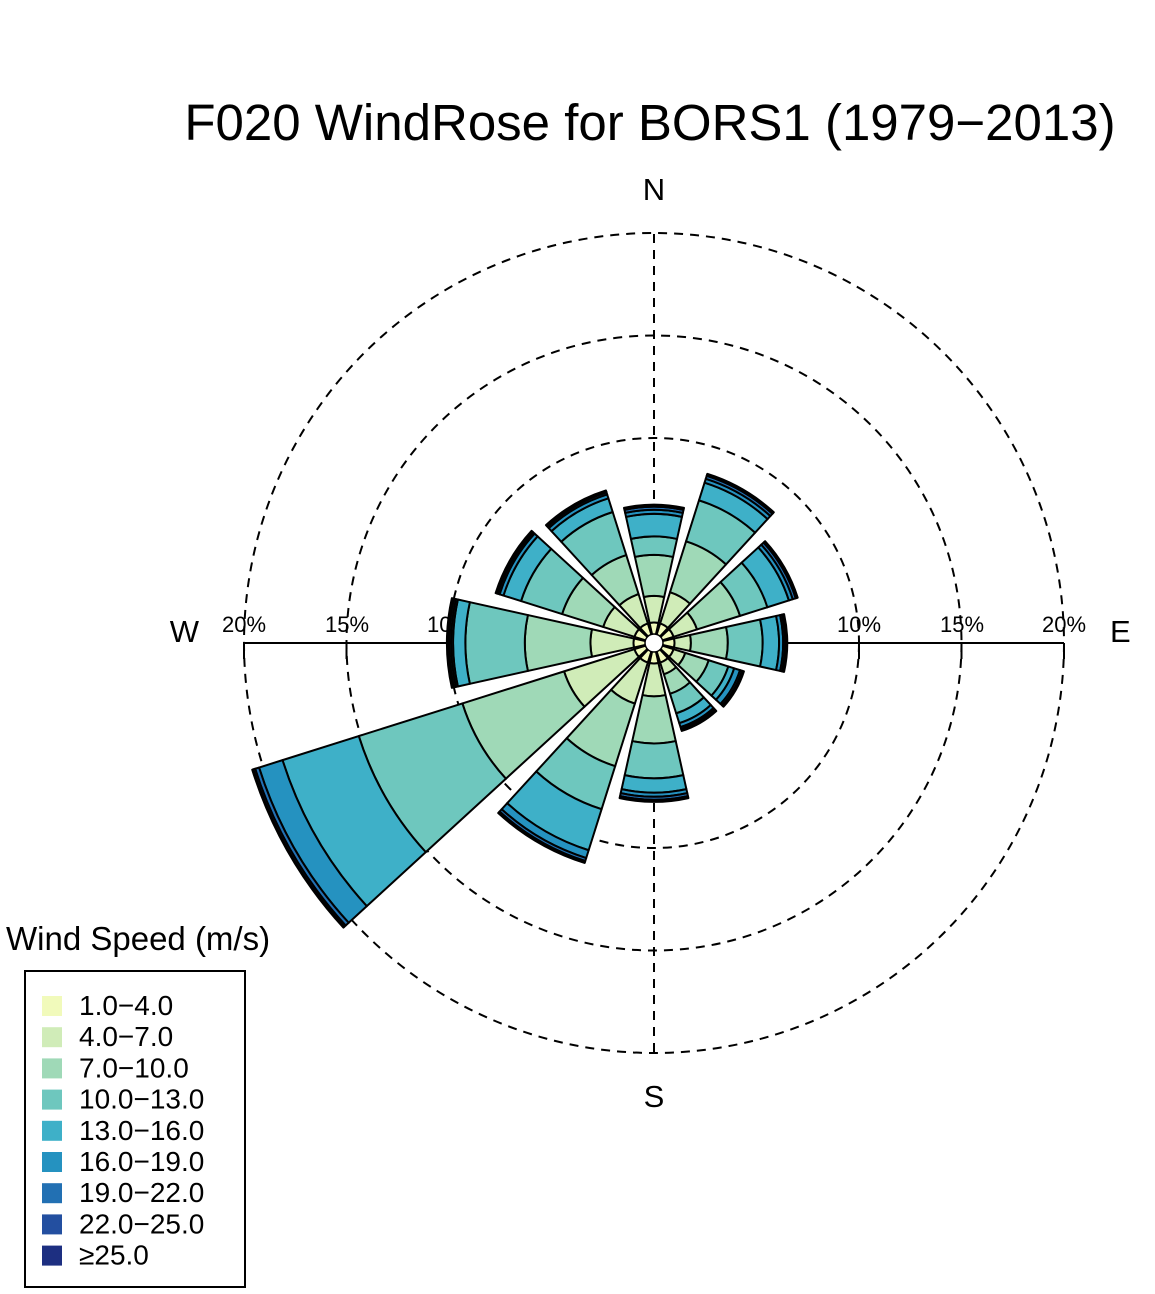 The width and height of the screenshot is (1155, 1294). I want to click on ring-label-west-15: 15%, so click(347, 624).